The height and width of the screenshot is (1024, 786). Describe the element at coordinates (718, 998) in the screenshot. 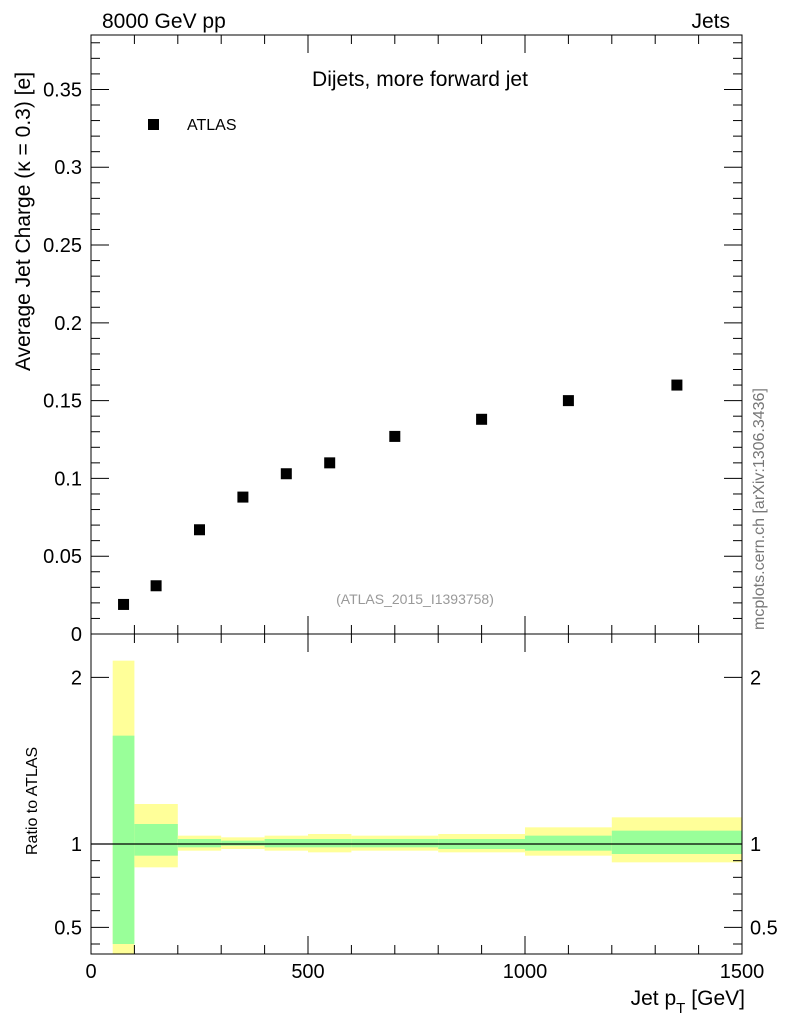

I see `x-axis-title-unit: [GeV]` at that location.